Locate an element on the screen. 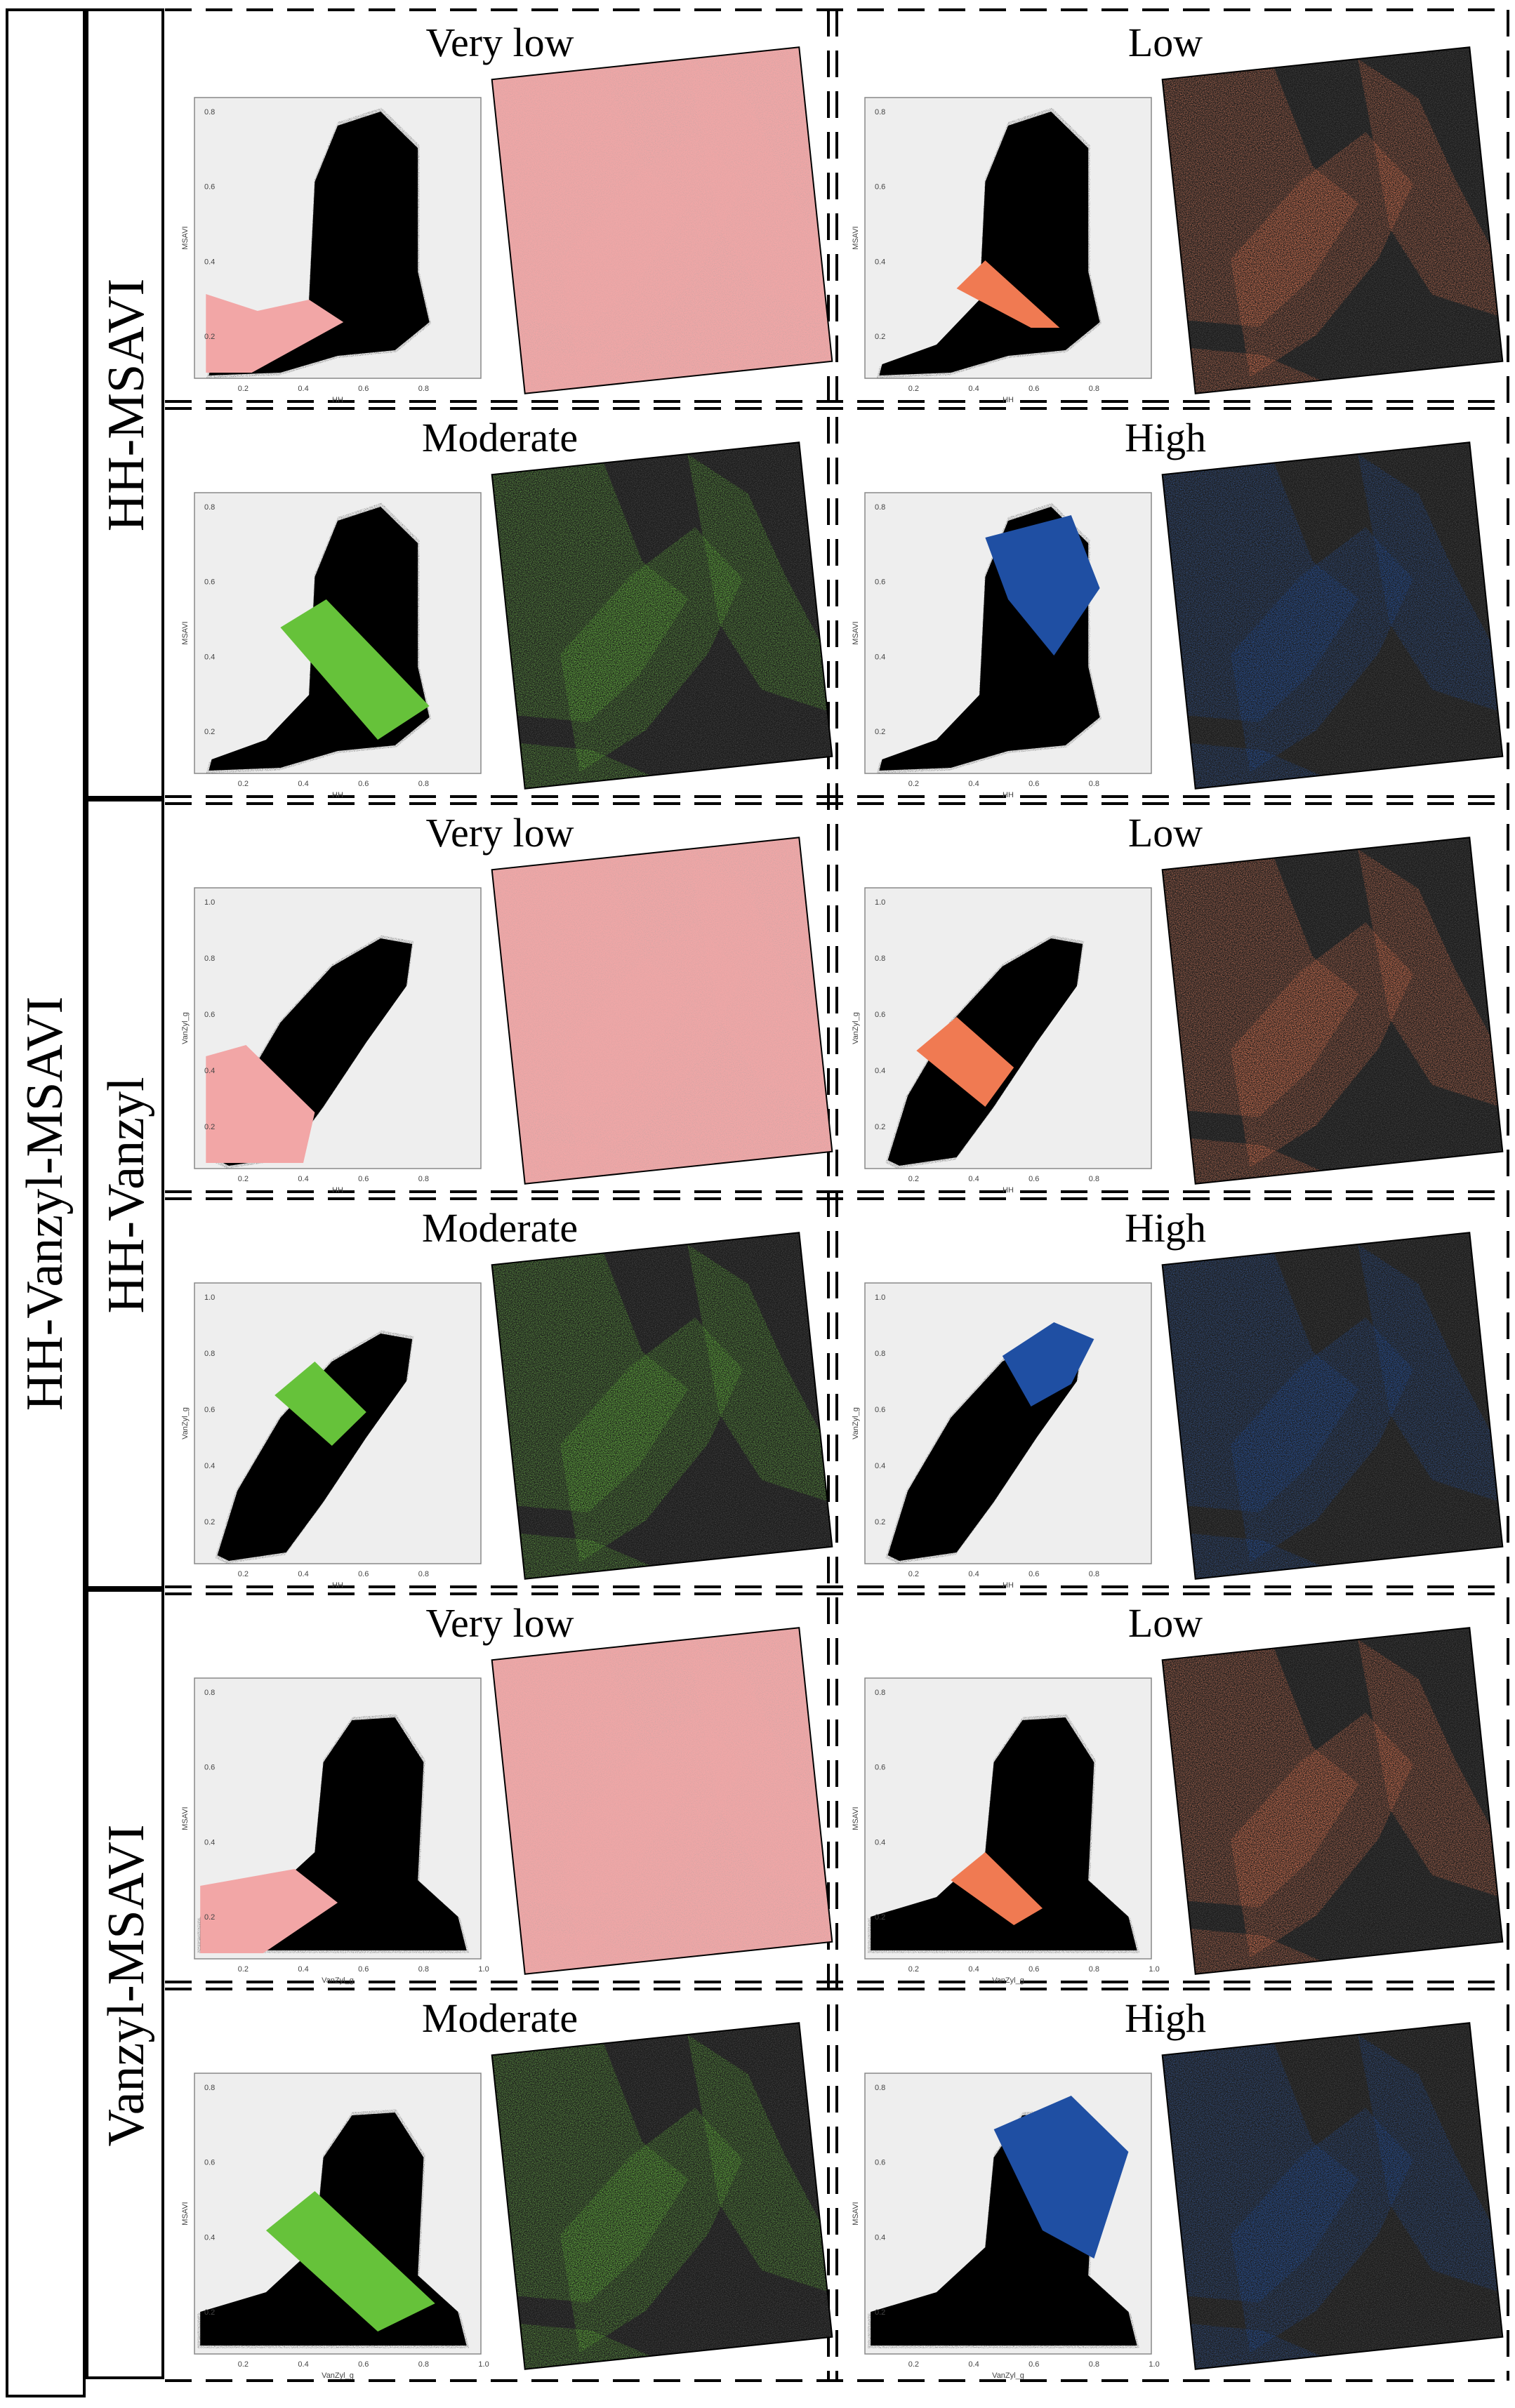 The image size is (1515, 2408). panel-title: High is located at coordinates (1166, 2018).